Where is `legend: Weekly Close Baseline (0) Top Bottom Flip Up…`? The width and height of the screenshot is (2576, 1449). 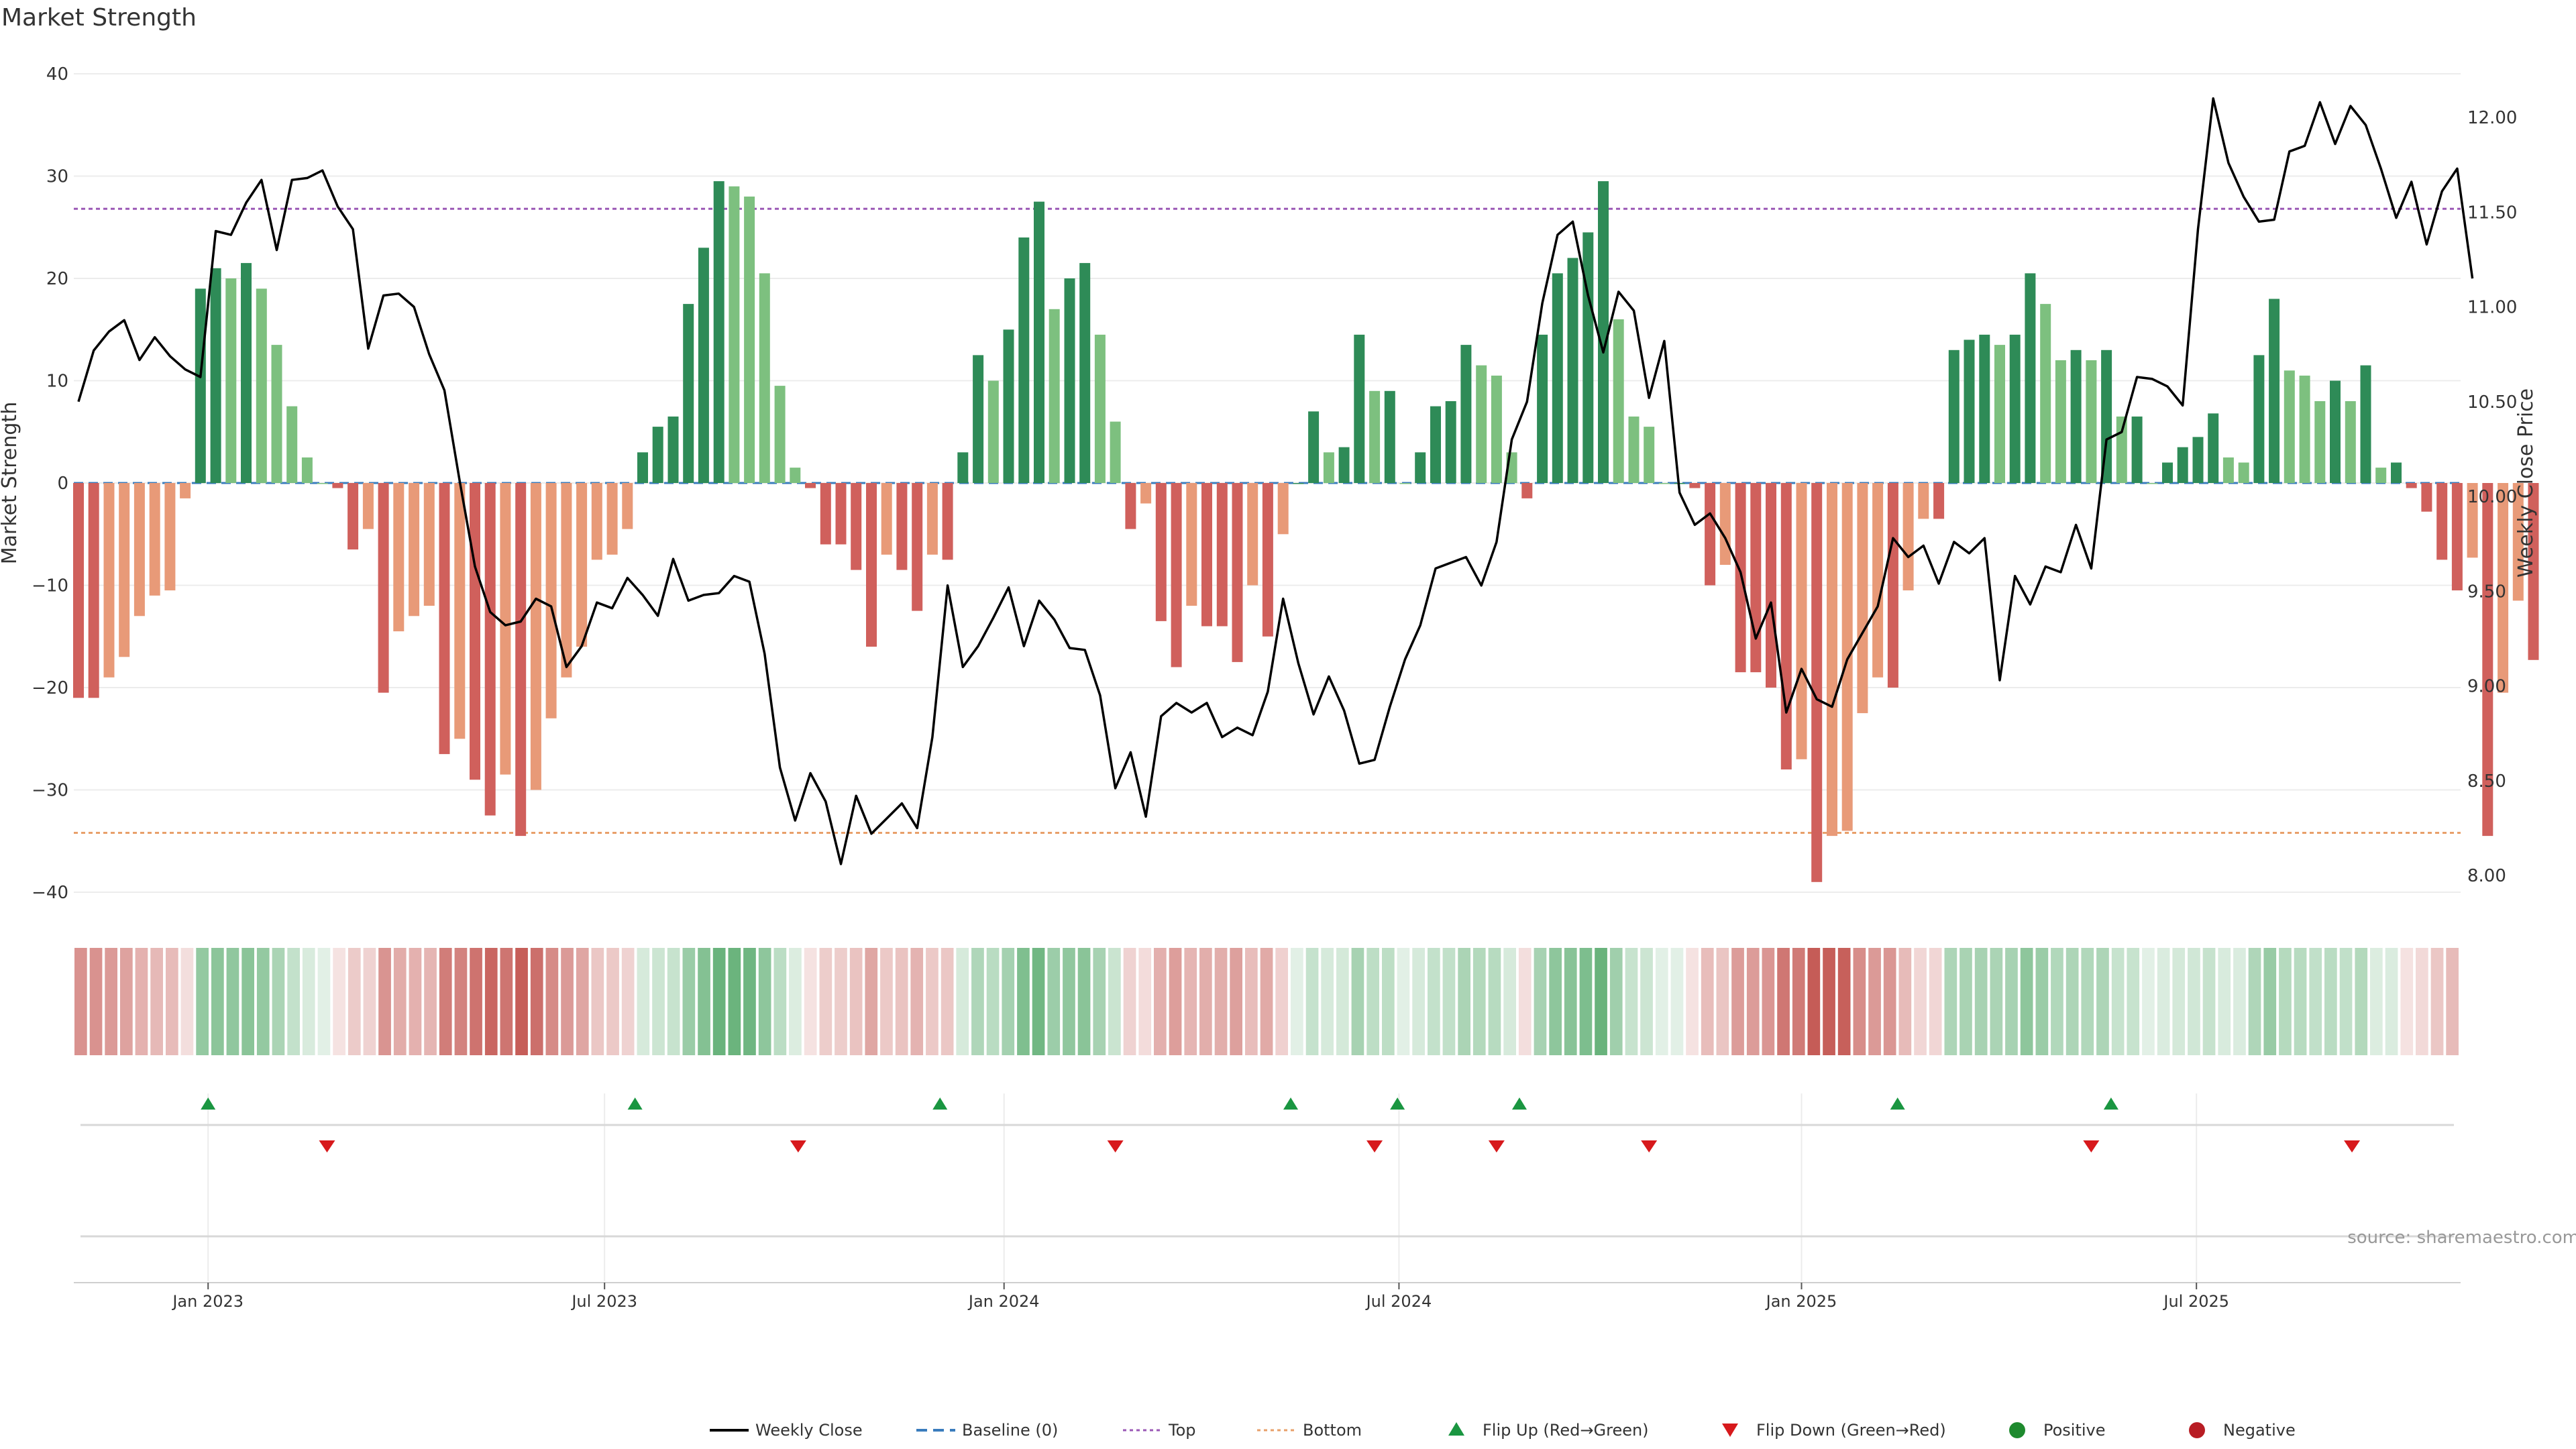
legend: Weekly Close Baseline (0) Top Bottom Flip Up… is located at coordinates (1503, 1430).